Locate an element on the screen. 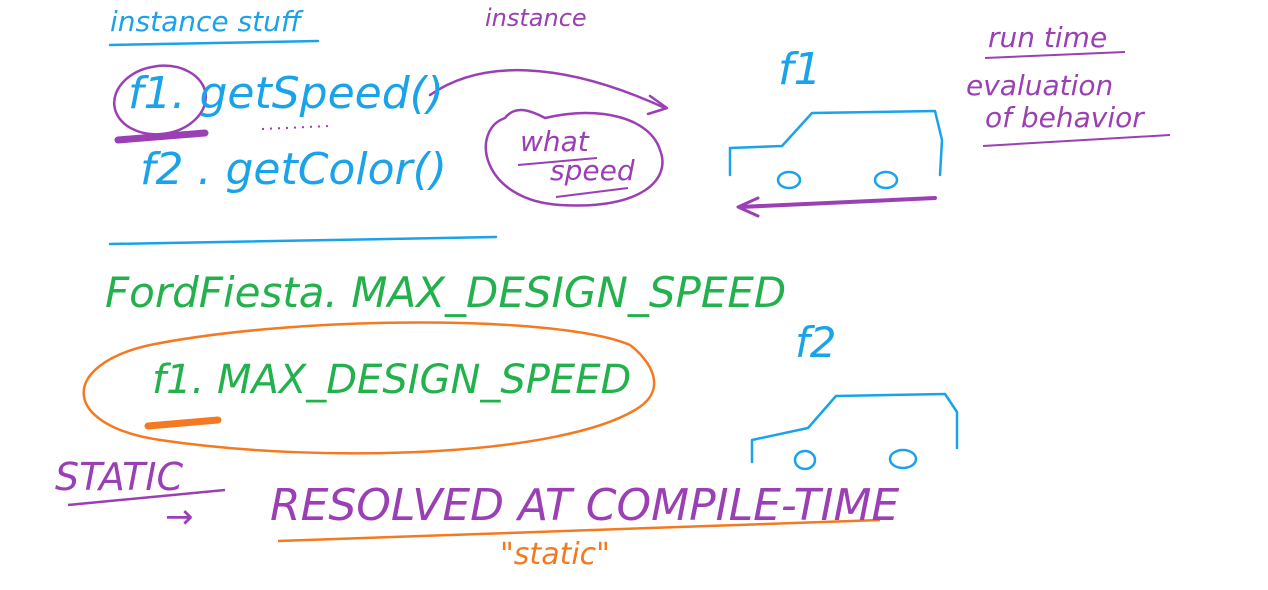  what-speed-bubble is located at coordinates (574, 157).